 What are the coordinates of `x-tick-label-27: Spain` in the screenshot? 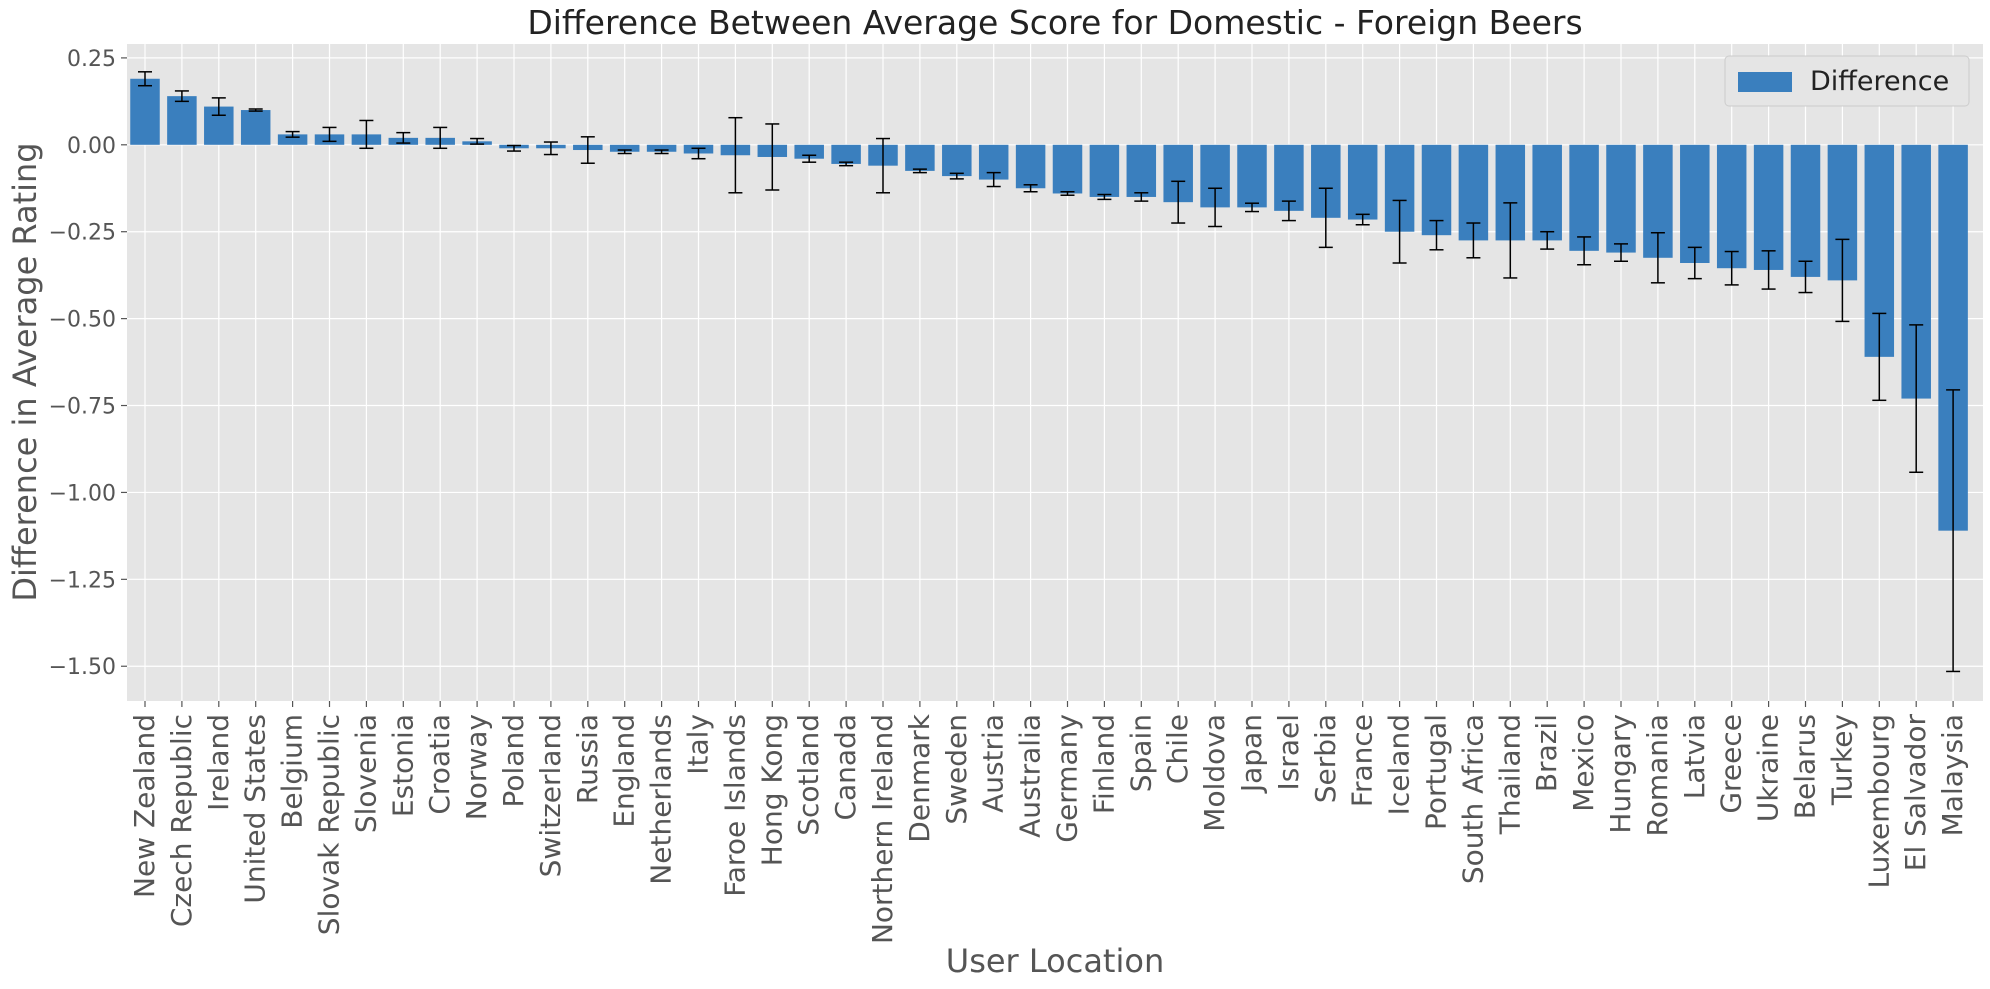 It's located at (1140, 753).